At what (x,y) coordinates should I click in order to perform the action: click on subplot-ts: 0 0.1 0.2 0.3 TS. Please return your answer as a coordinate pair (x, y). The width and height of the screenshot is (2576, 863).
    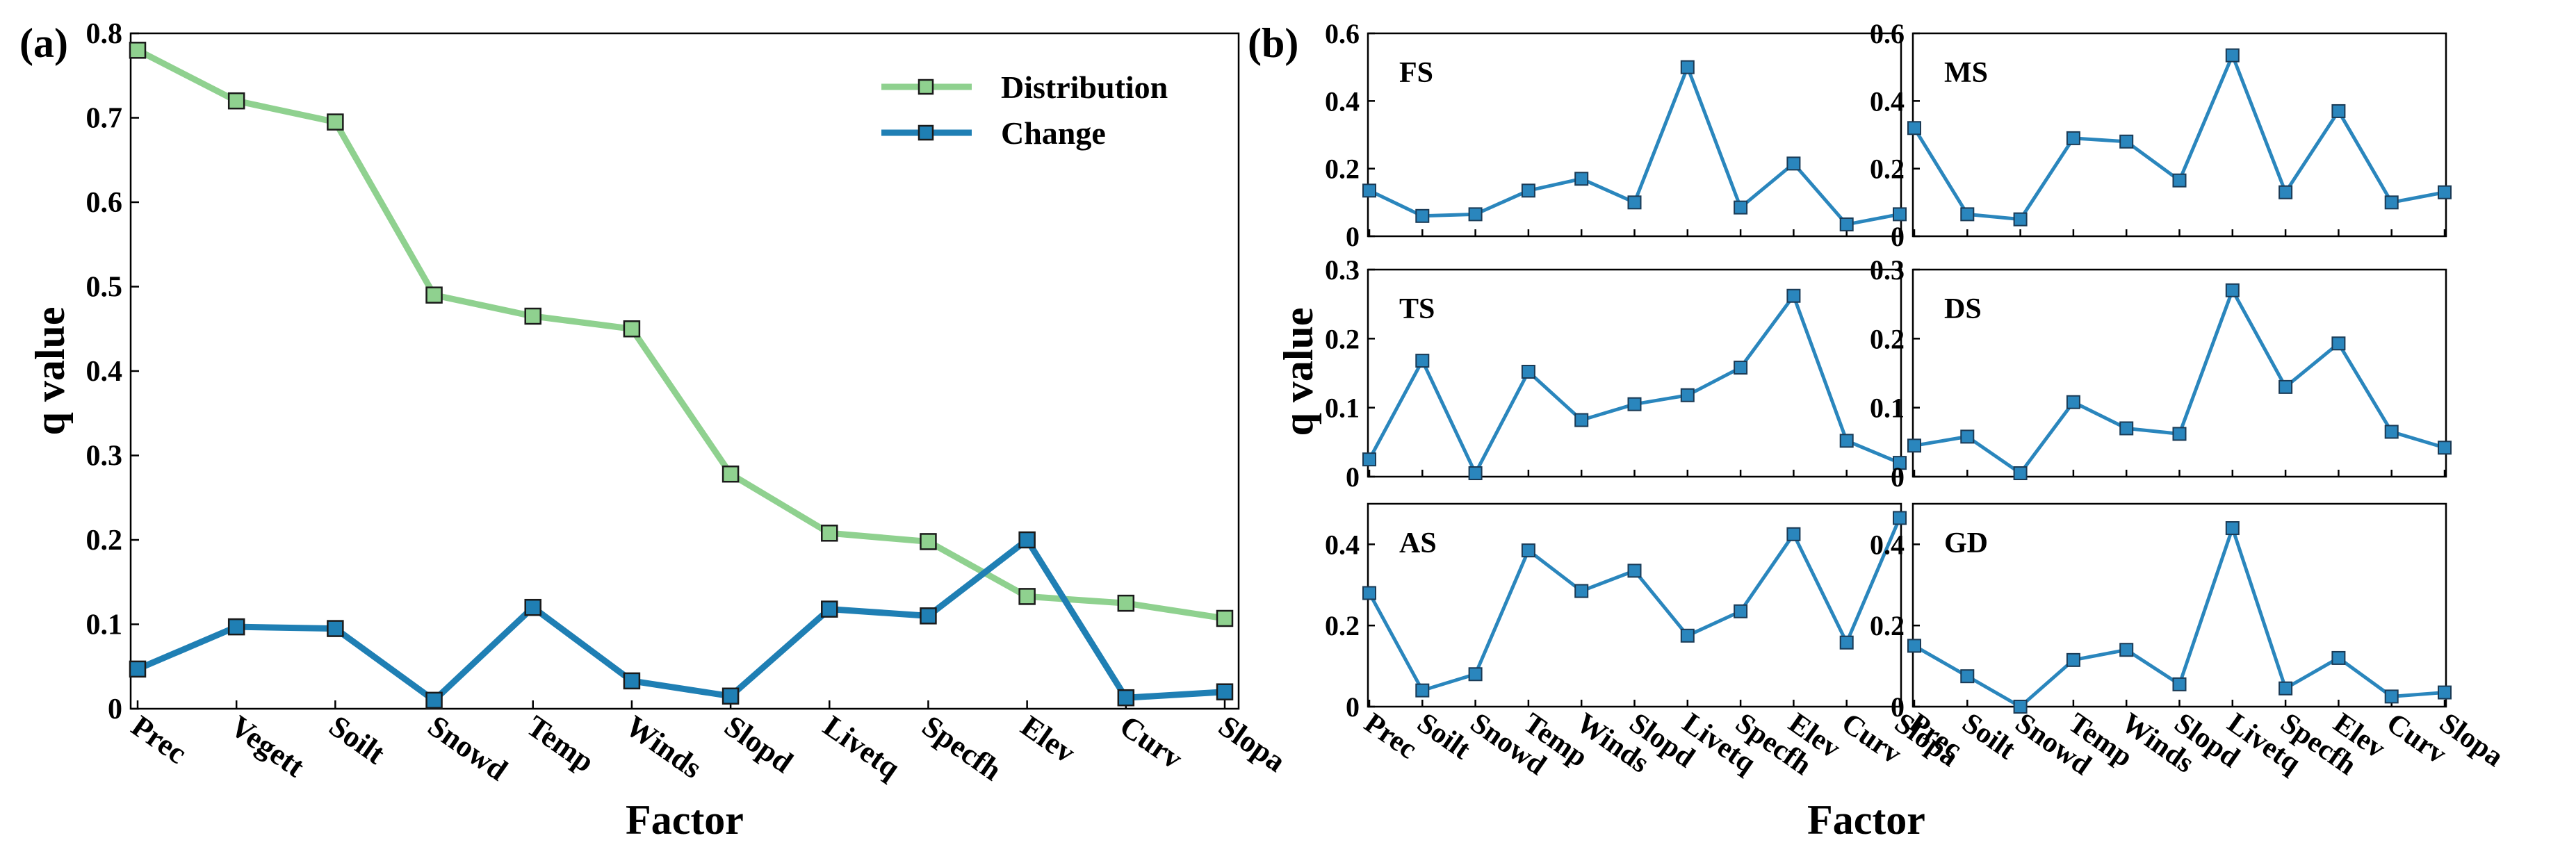
    Looking at the image, I should click on (1616, 374).